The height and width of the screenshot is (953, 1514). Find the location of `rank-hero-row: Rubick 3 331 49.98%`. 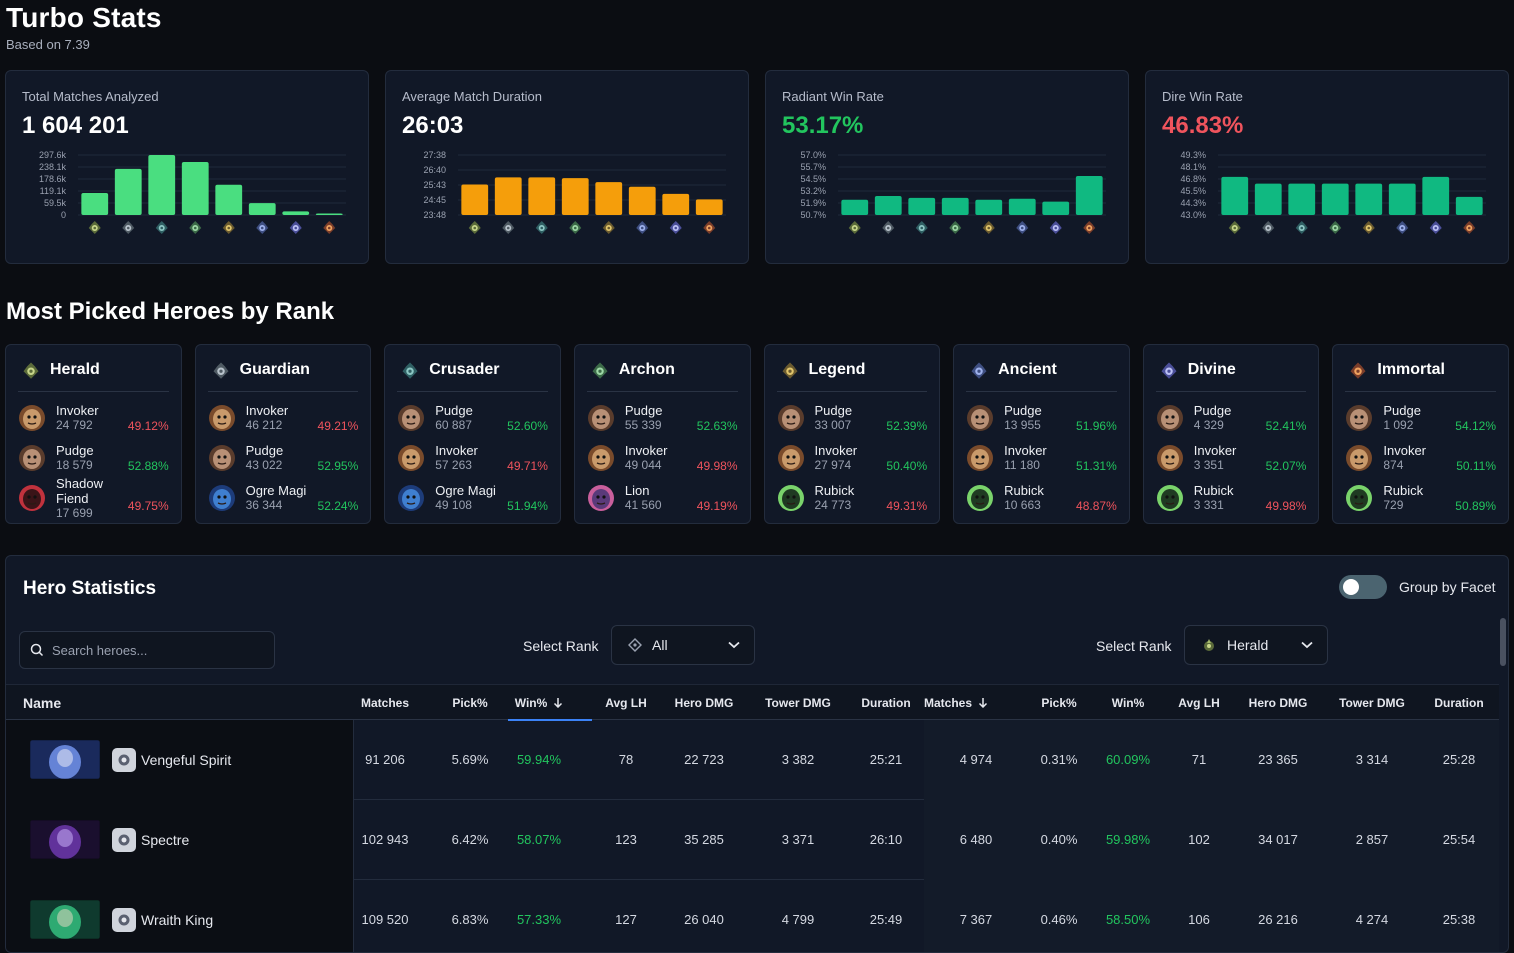

rank-hero-row: Rubick 3 331 49.98% is located at coordinates (1231, 498).